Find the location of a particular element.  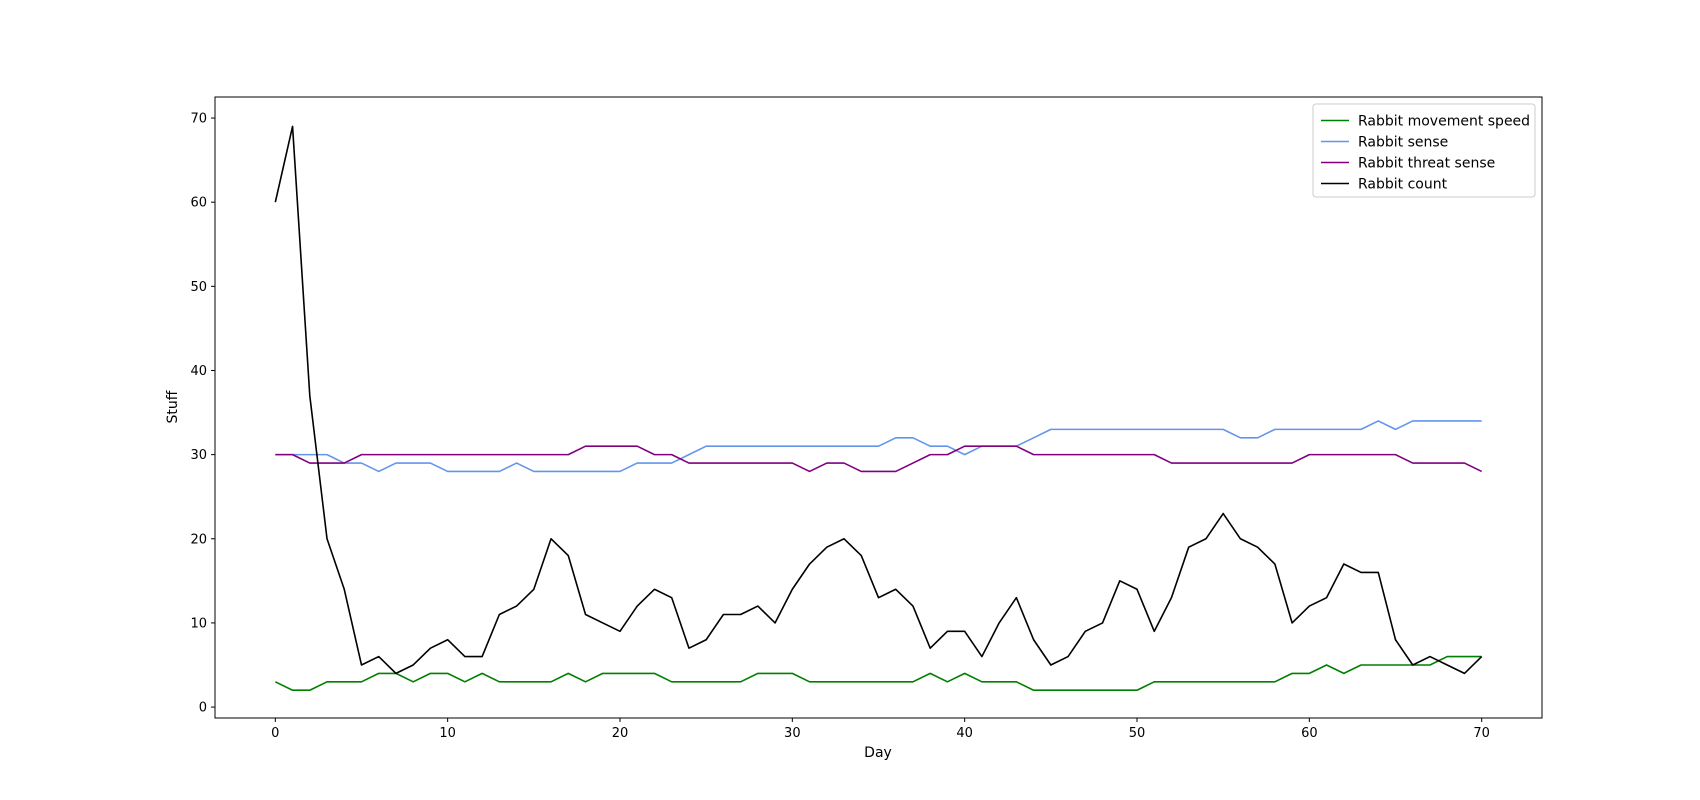

y-tick-label: 40 is located at coordinates (198, 371).